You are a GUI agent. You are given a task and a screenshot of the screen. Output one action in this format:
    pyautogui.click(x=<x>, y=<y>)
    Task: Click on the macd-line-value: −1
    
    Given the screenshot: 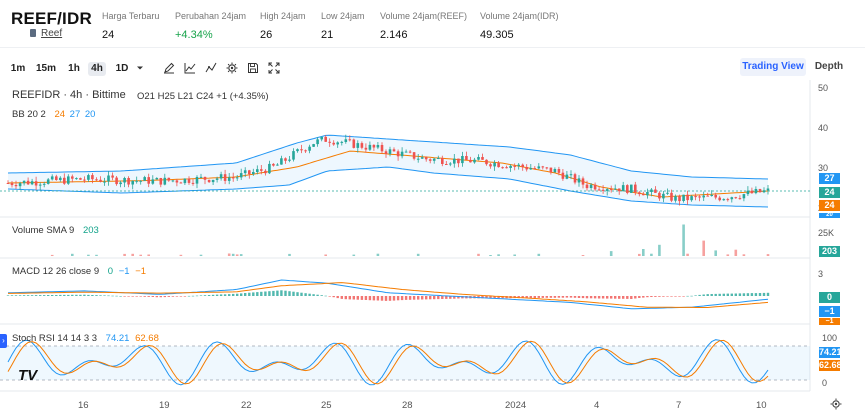 What is the action you would take?
    pyautogui.click(x=124, y=271)
    